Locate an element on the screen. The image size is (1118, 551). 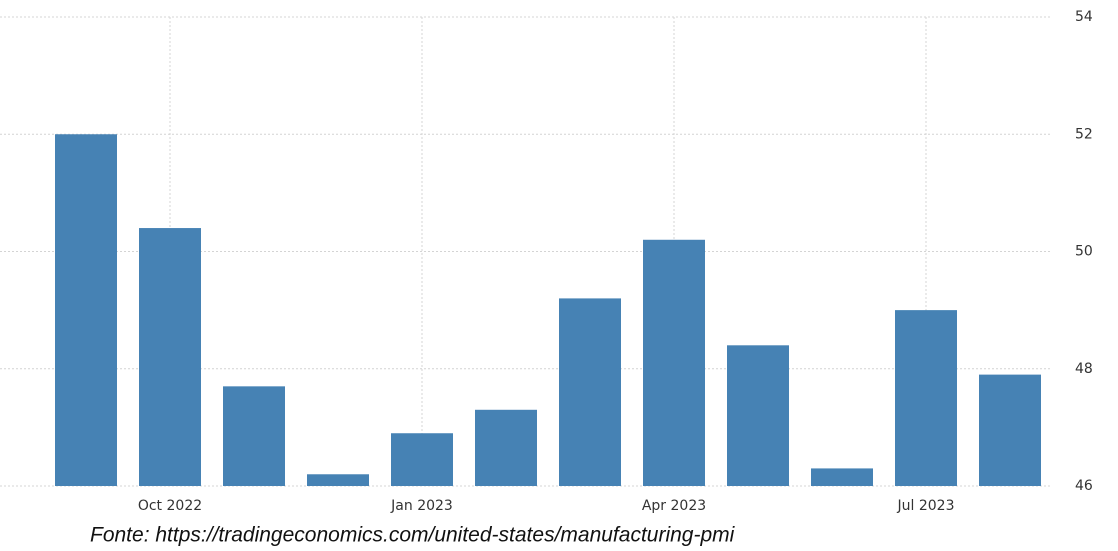
x-tick-label: Jul 2023 is located at coordinates (926, 506).